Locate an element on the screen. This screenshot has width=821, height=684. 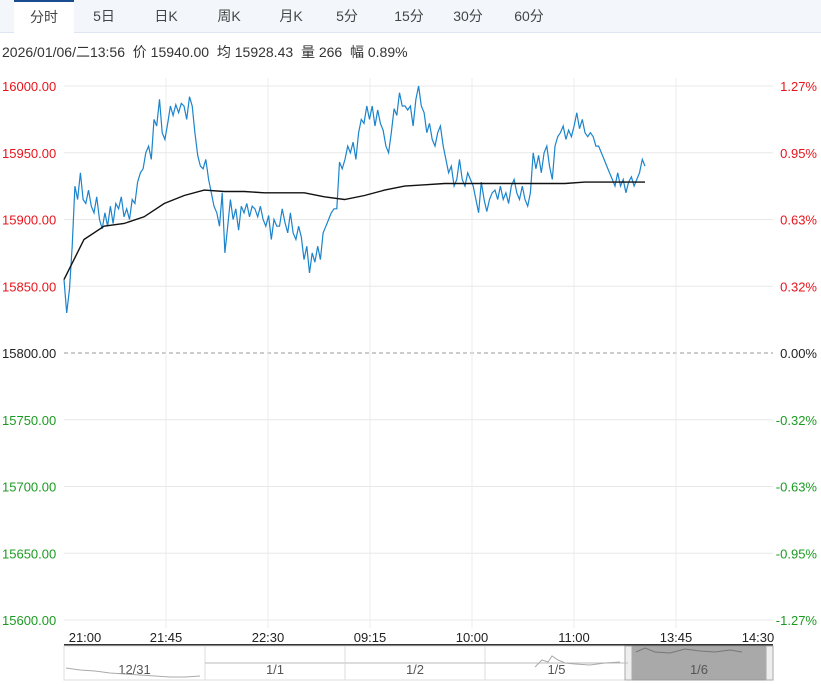
y-tick-label: 16000.00 is located at coordinates (29, 86).